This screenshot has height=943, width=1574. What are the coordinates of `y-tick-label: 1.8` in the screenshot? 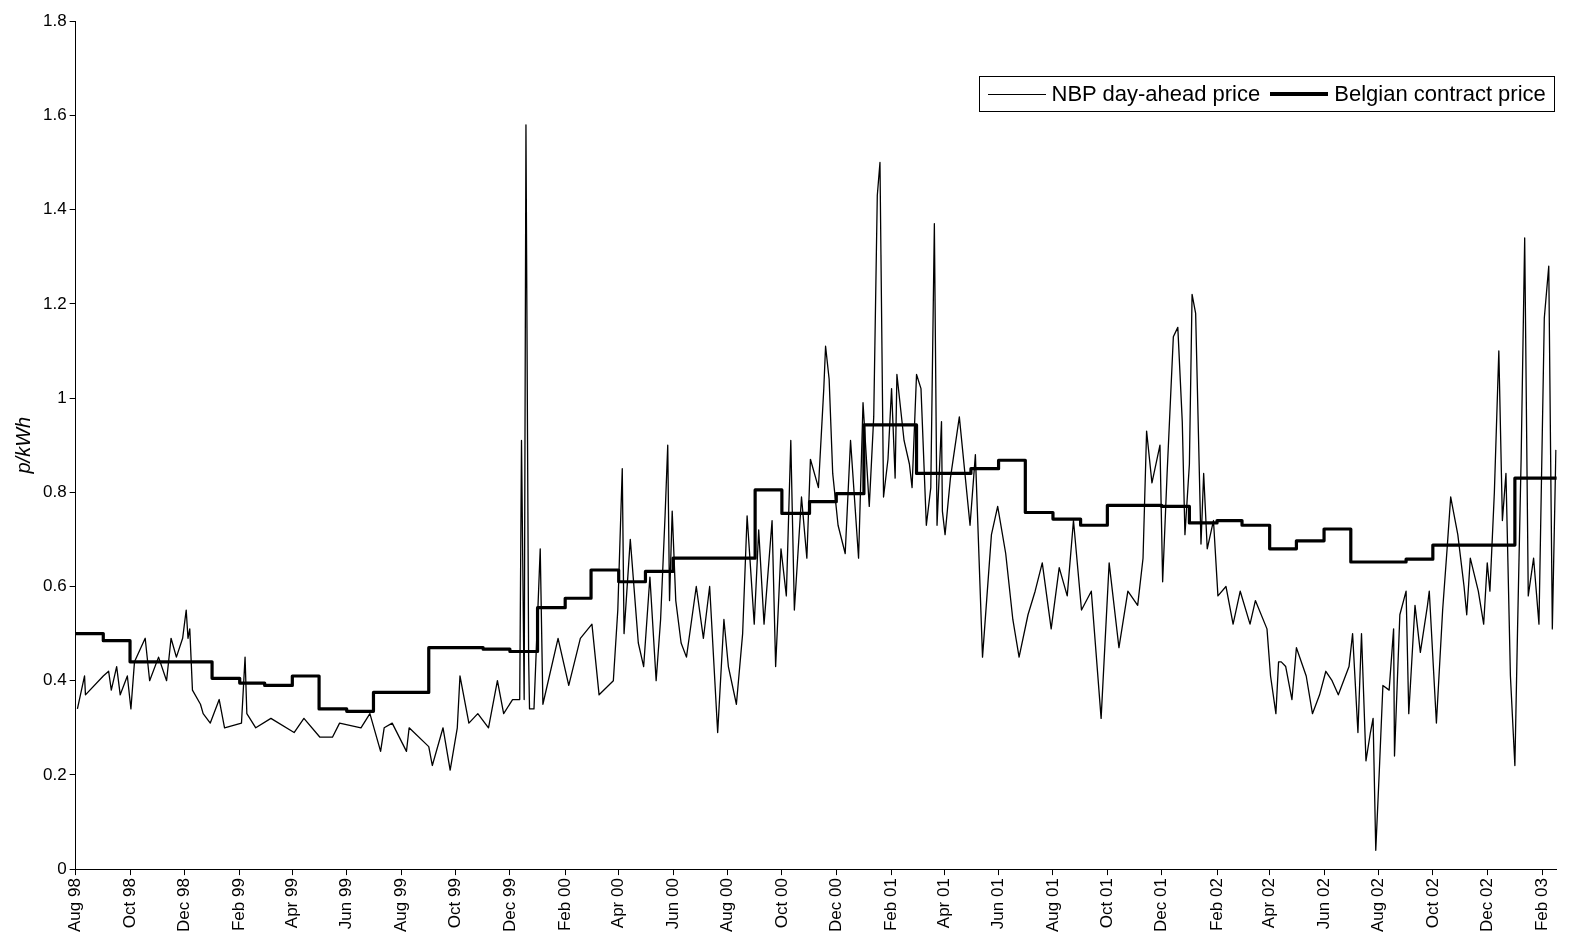 It's located at (54, 20).